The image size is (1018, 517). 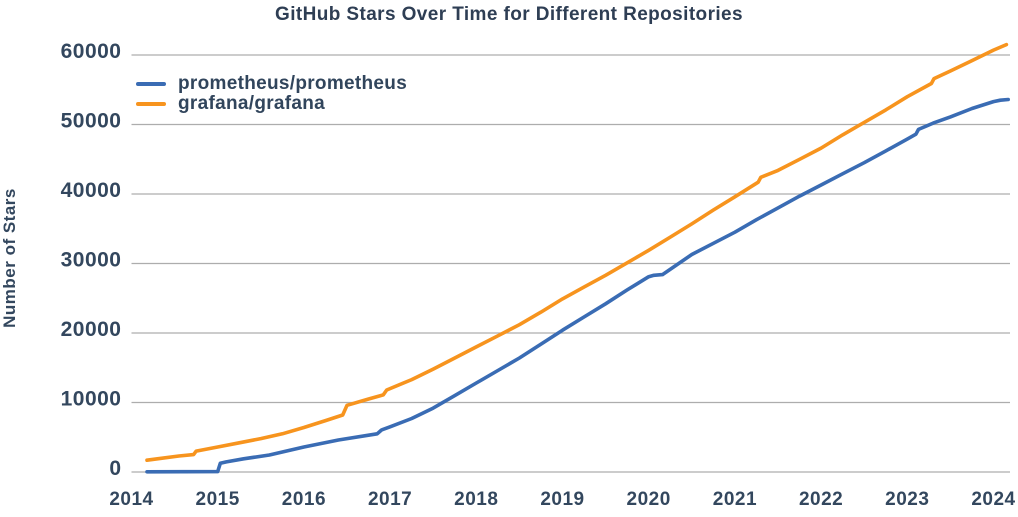 What do you see at coordinates (252, 103) in the screenshot?
I see `legend-label-grafana: grafana/grafana` at bounding box center [252, 103].